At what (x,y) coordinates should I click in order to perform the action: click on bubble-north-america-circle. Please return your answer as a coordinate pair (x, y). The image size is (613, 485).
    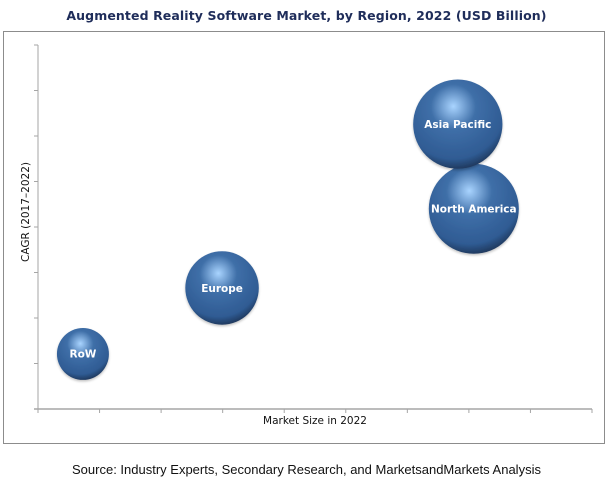
    Looking at the image, I should click on (473, 208).